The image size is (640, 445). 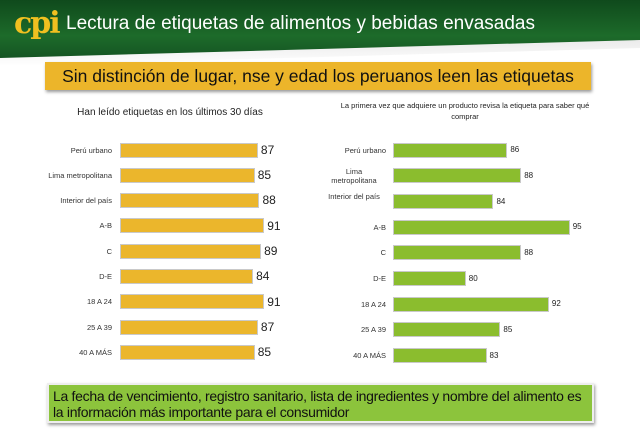 What do you see at coordinates (383, 253) in the screenshot?
I see `right-category-label: C` at bounding box center [383, 253].